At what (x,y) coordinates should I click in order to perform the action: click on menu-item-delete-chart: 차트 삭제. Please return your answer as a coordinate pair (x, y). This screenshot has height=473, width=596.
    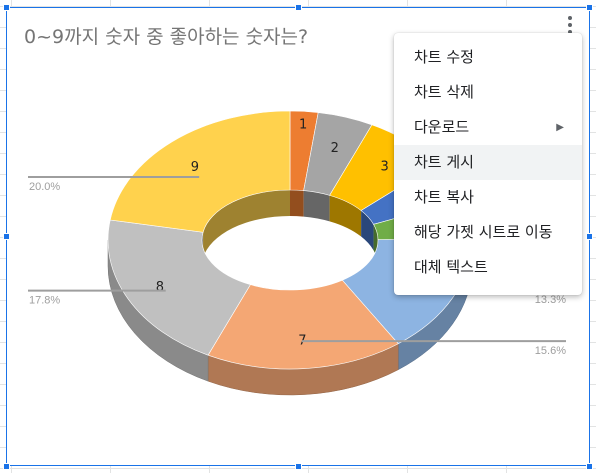
    Looking at the image, I should click on (488, 92).